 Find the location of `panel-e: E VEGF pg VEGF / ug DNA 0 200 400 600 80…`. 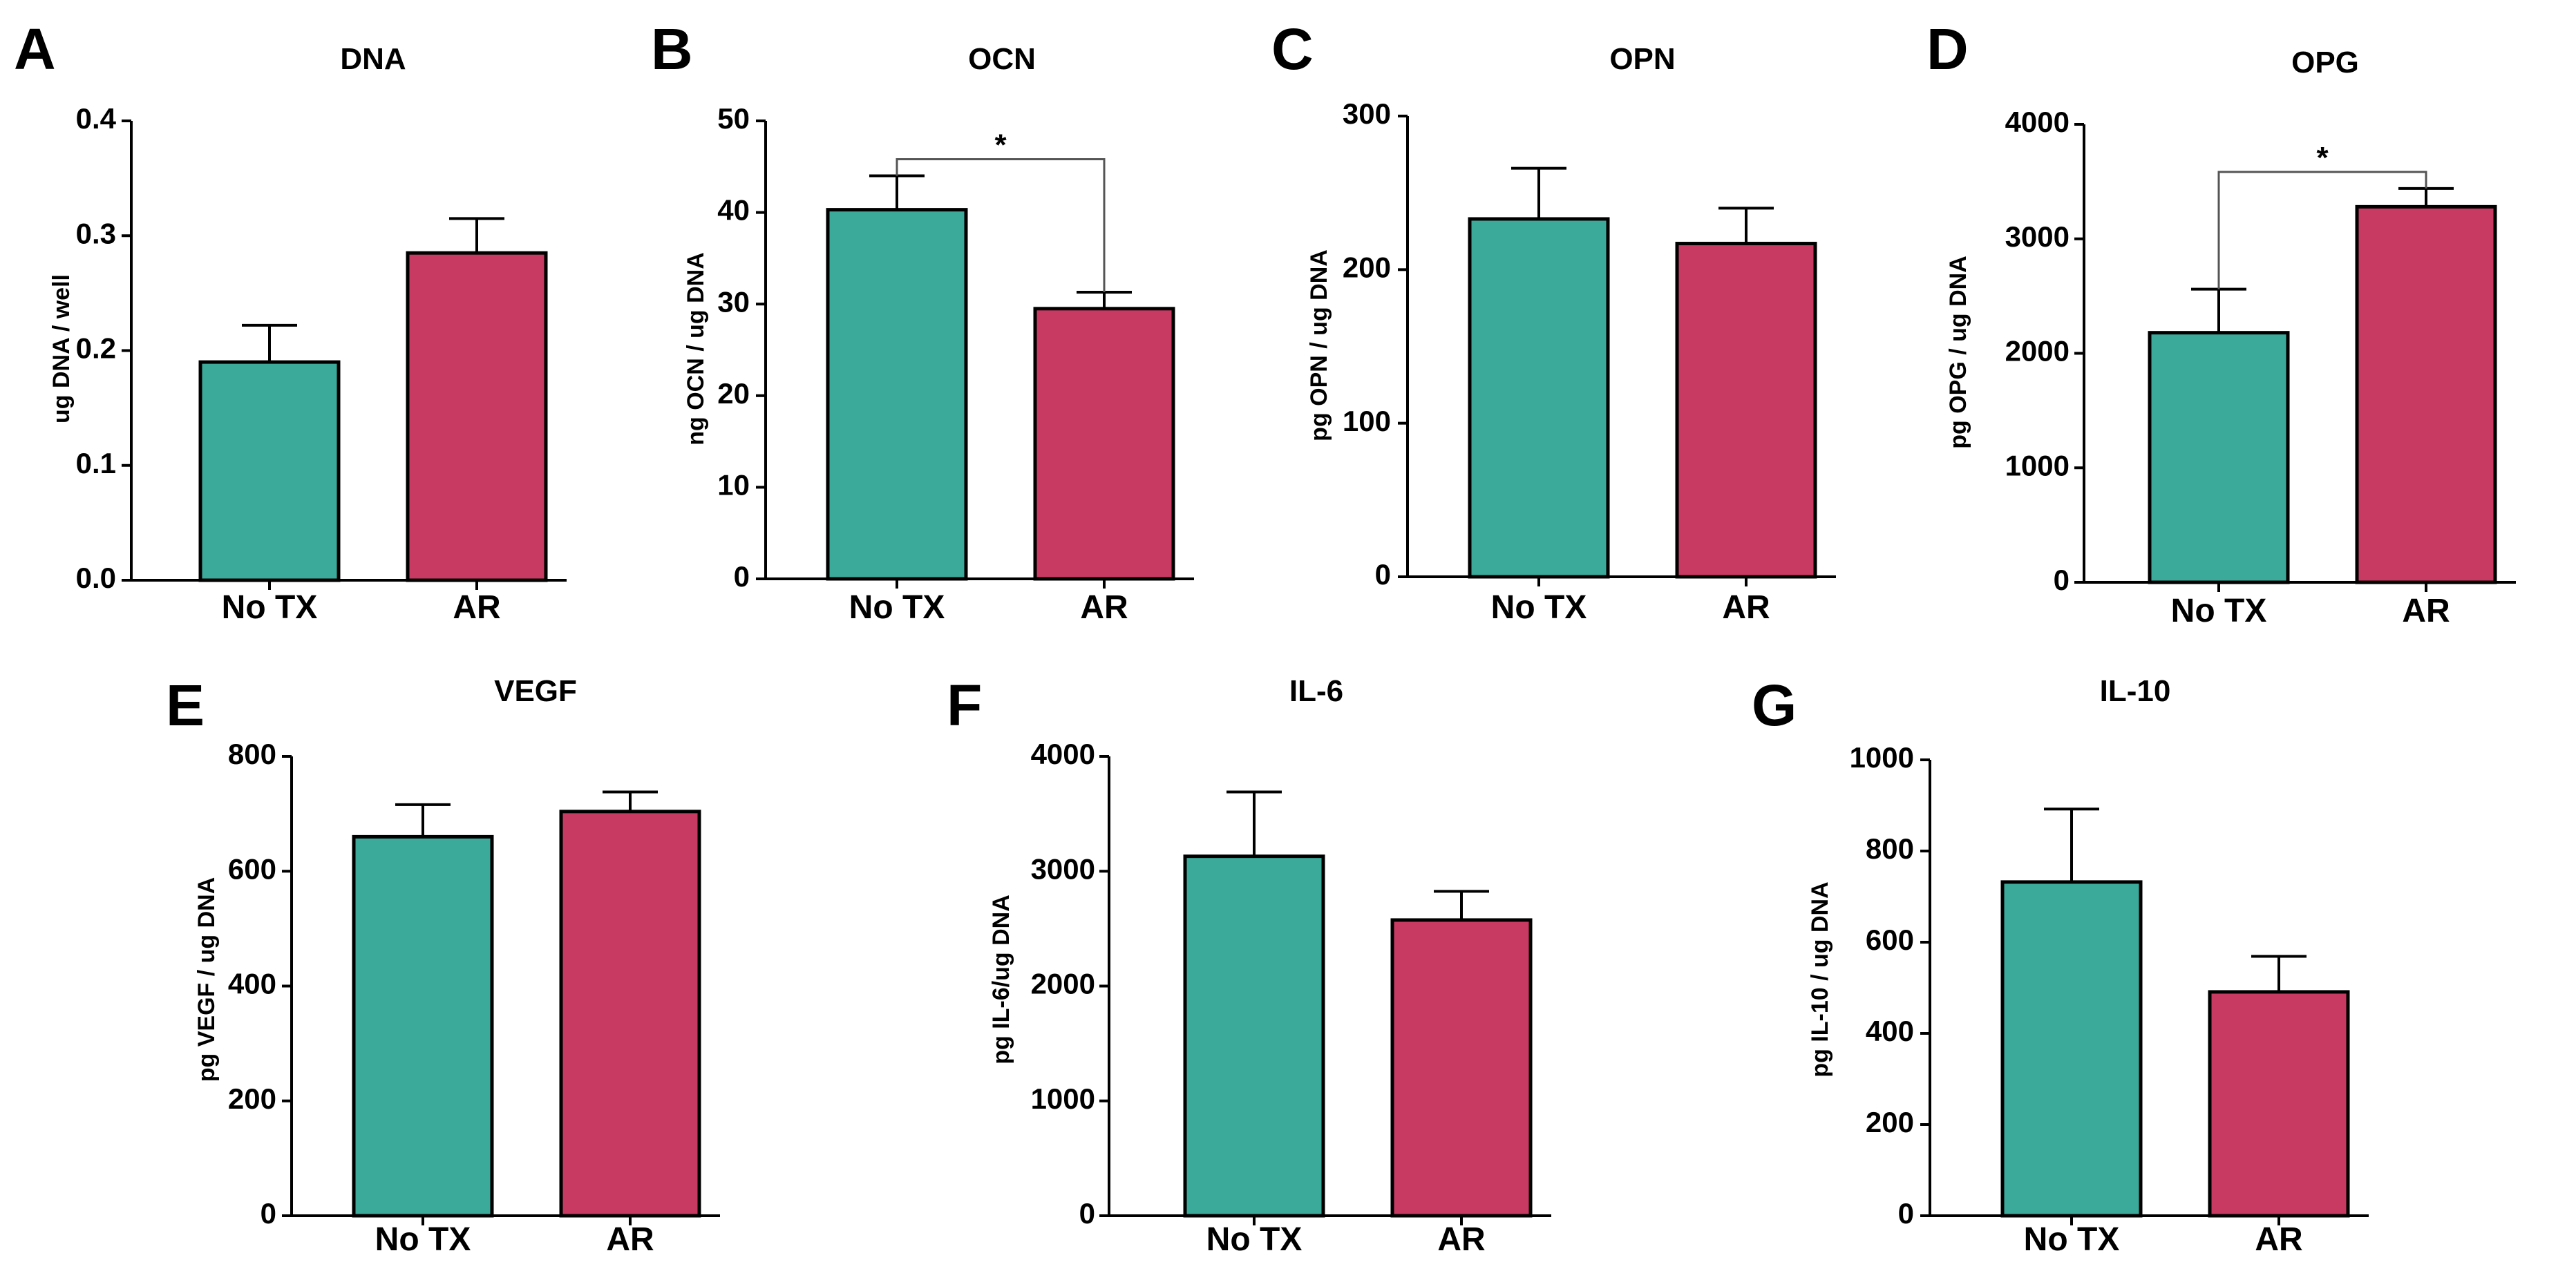

panel-e: E VEGF pg VEGF / ug DNA 0 200 400 600 80… is located at coordinates (443, 966).